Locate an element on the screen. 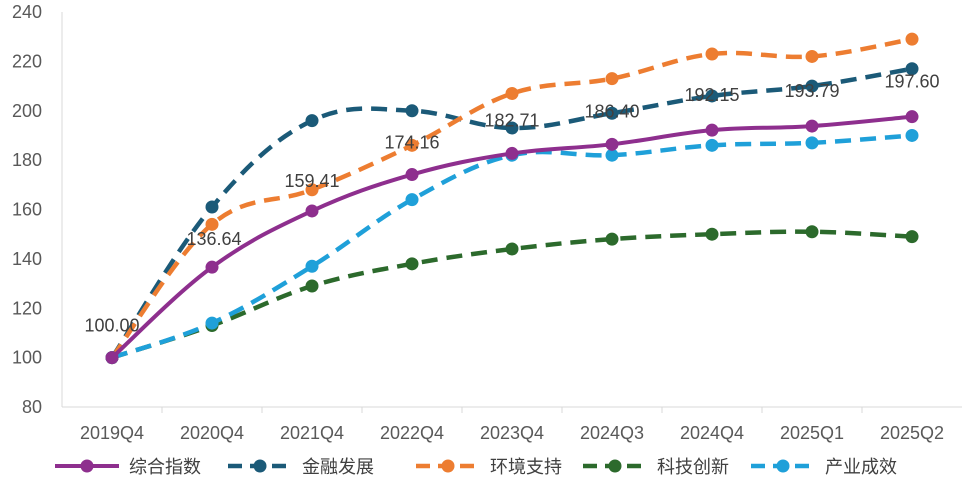 The image size is (962, 500). data-label: 174.16 is located at coordinates (411, 143).